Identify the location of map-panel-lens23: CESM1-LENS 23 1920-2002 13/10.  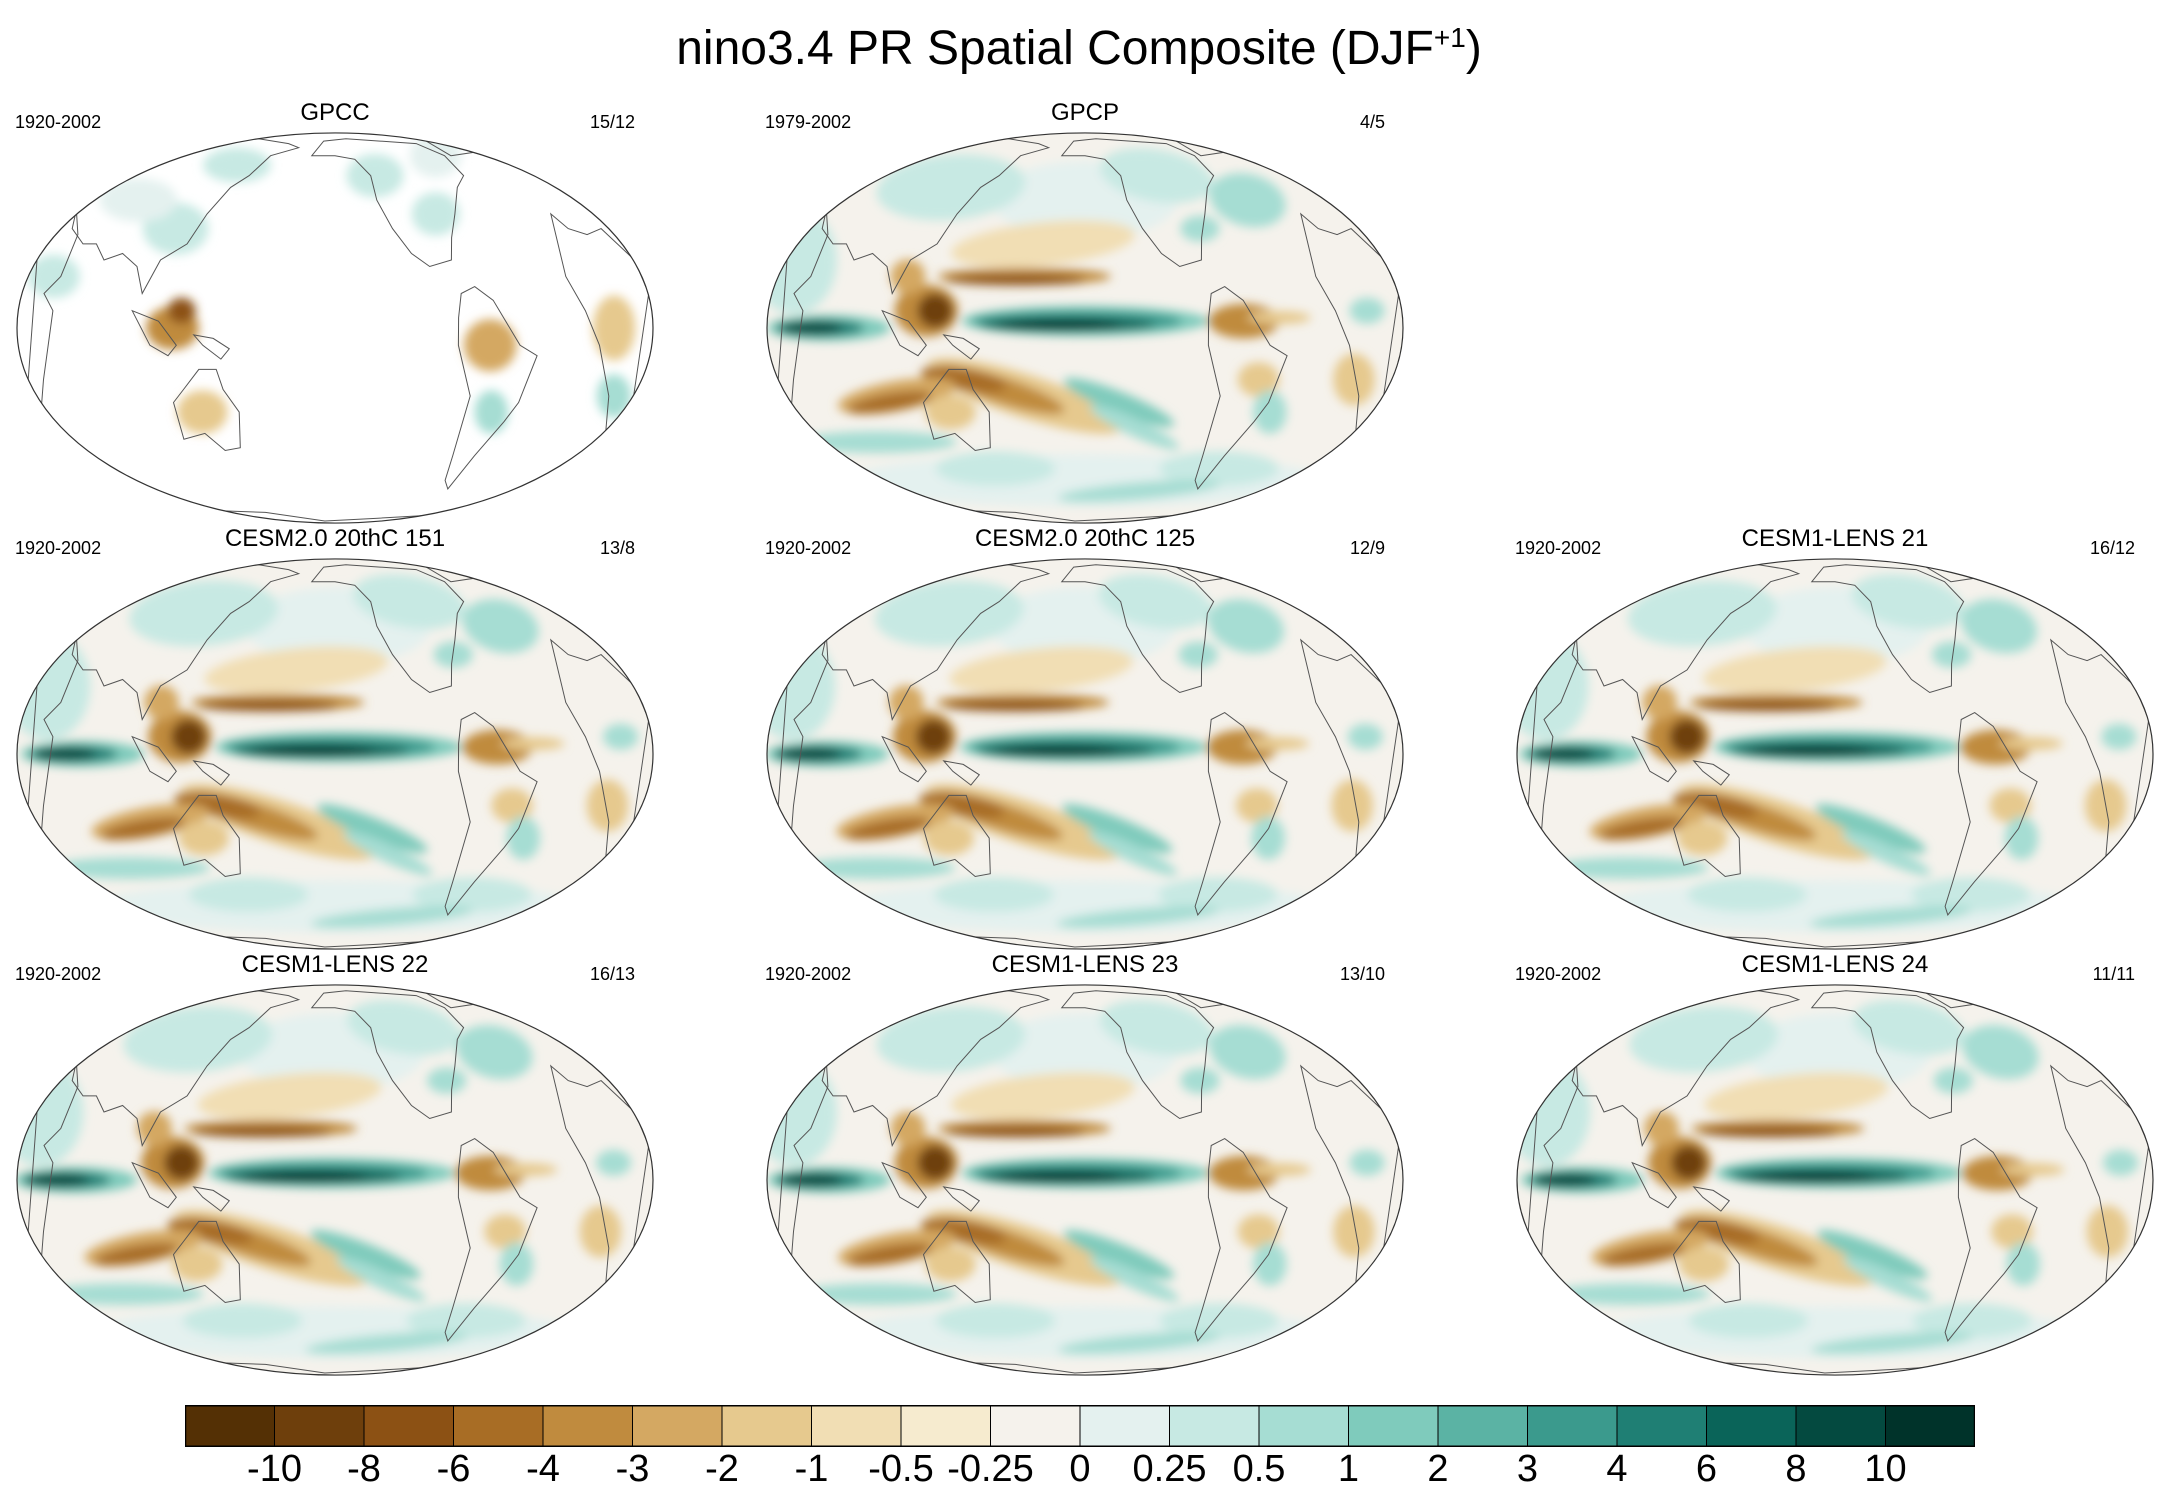
(1085, 1164).